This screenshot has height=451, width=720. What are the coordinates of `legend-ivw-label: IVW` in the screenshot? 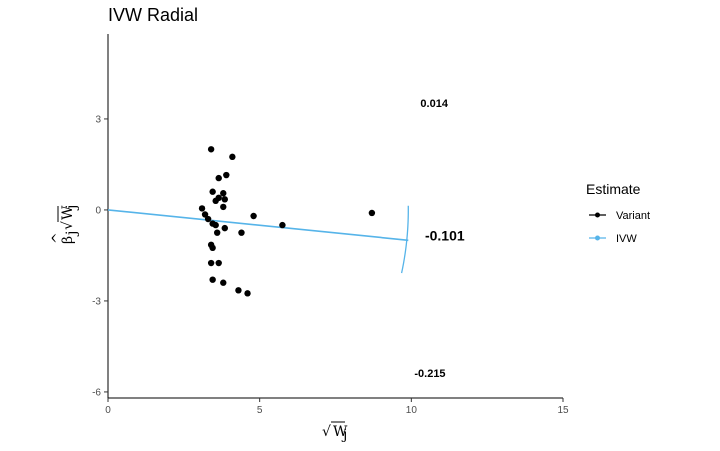 It's located at (626, 239).